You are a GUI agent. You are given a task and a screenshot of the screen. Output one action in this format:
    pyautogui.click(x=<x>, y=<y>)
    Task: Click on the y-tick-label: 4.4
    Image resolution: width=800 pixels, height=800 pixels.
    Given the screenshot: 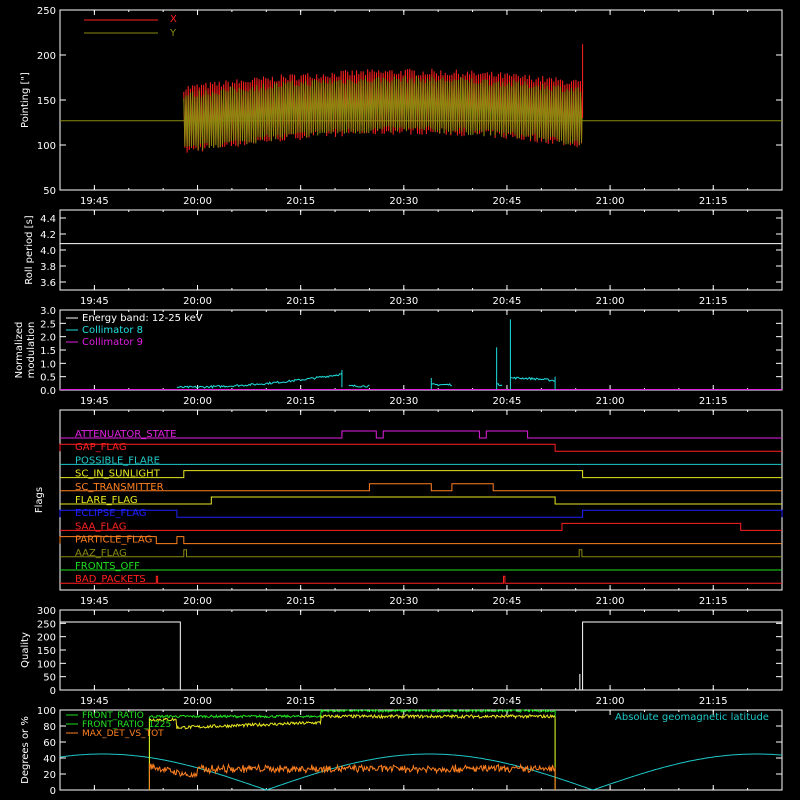 What is the action you would take?
    pyautogui.click(x=48, y=219)
    